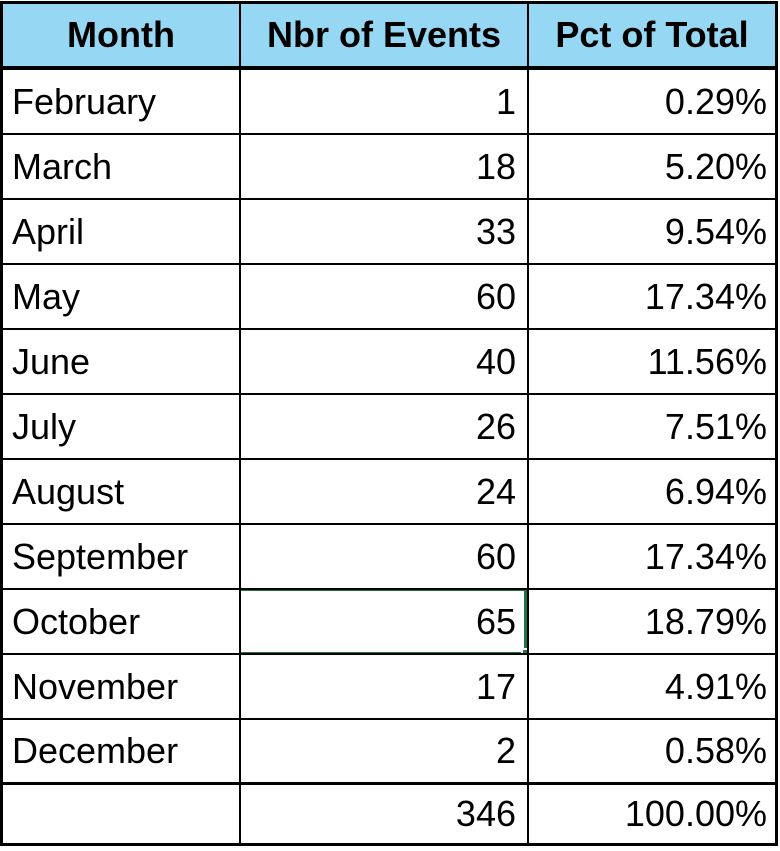 The image size is (780, 851). I want to click on cell-month: May, so click(122, 296).